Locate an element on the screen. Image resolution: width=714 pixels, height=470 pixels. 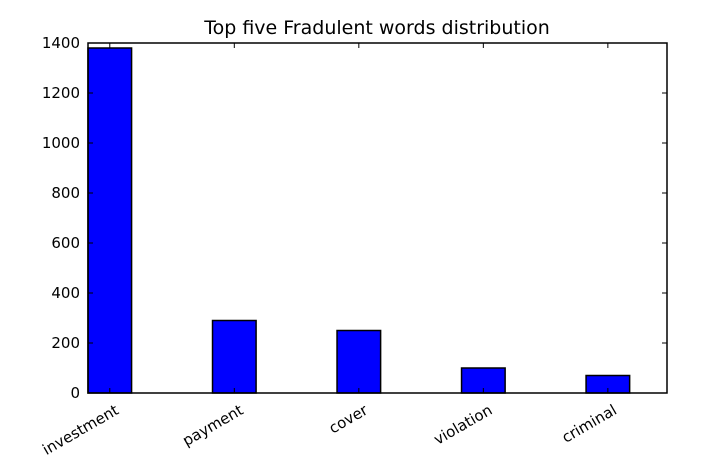
y-tick-label-600: 600 is located at coordinates (65, 243).